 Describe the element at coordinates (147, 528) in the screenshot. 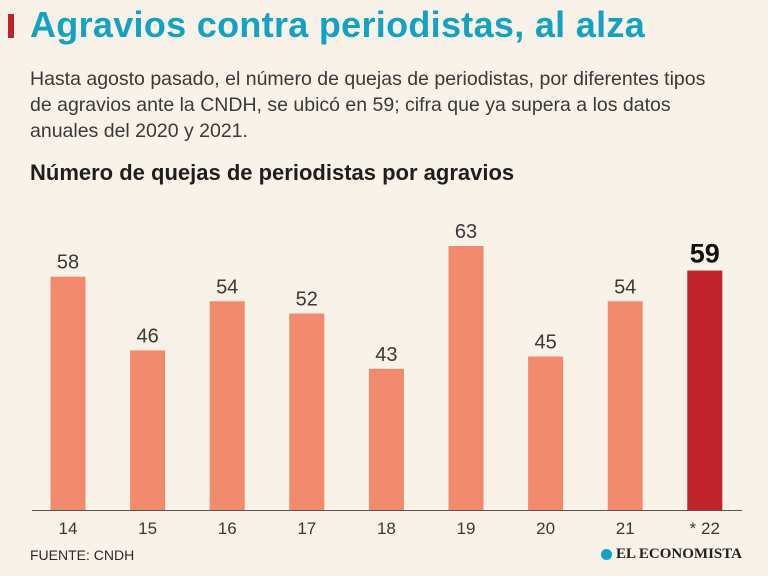

I see `x-tick-label-1: 15` at that location.